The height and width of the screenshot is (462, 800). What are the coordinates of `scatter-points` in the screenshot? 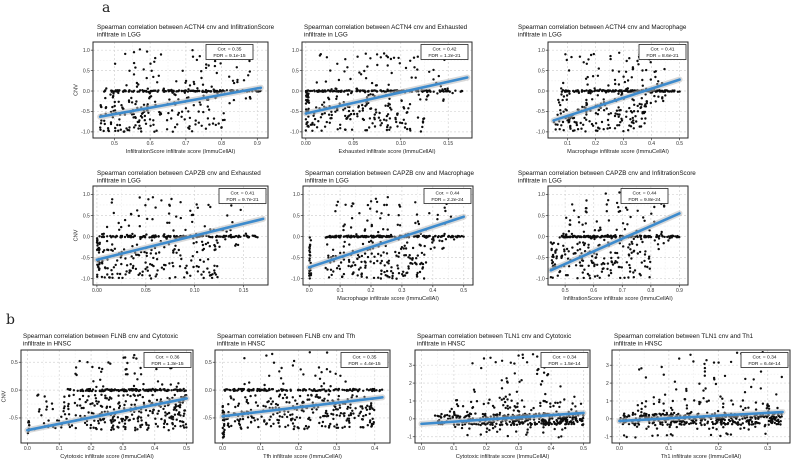 It's located at (616, 92).